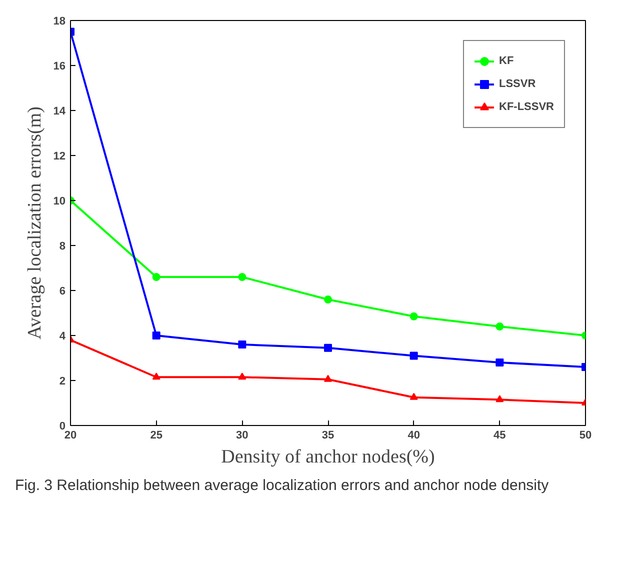 The image size is (627, 565). I want to click on x-tick-label: 35, so click(328, 436).